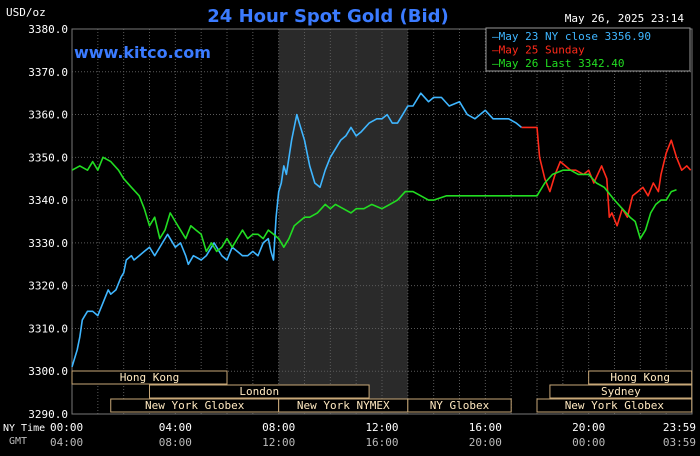 The image size is (700, 456). What do you see at coordinates (175, 427) in the screenshot?
I see `x-tick-ny: 04:00` at bounding box center [175, 427].